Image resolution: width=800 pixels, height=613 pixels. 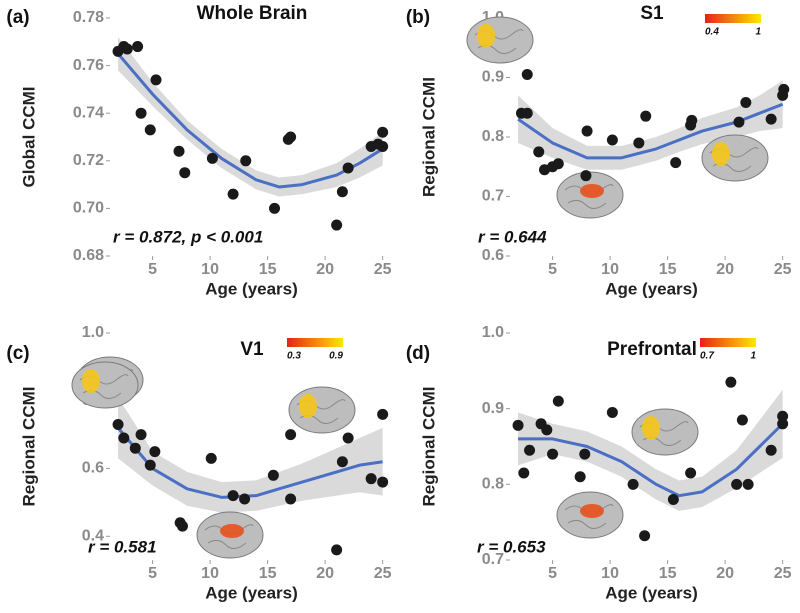 What do you see at coordinates (294, 356) in the screenshot?
I see `colorbar-label: 0.3` at bounding box center [294, 356].